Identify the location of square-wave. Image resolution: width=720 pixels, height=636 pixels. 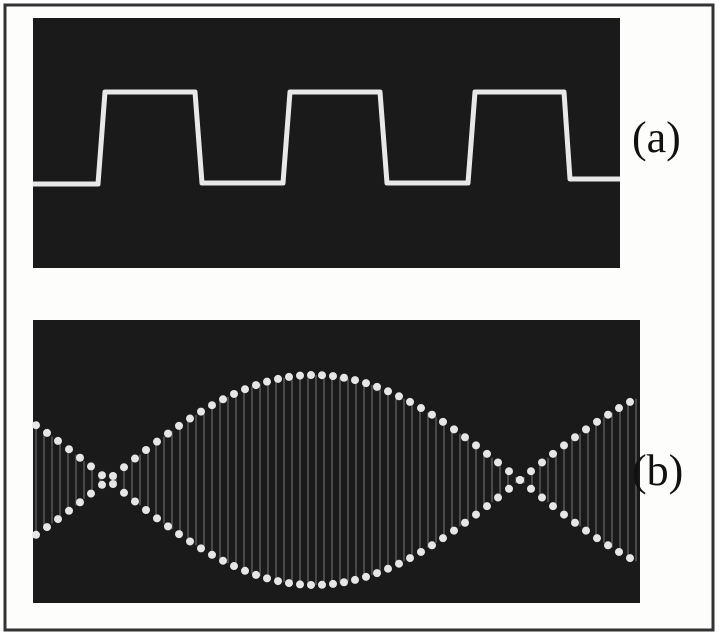
(326, 138).